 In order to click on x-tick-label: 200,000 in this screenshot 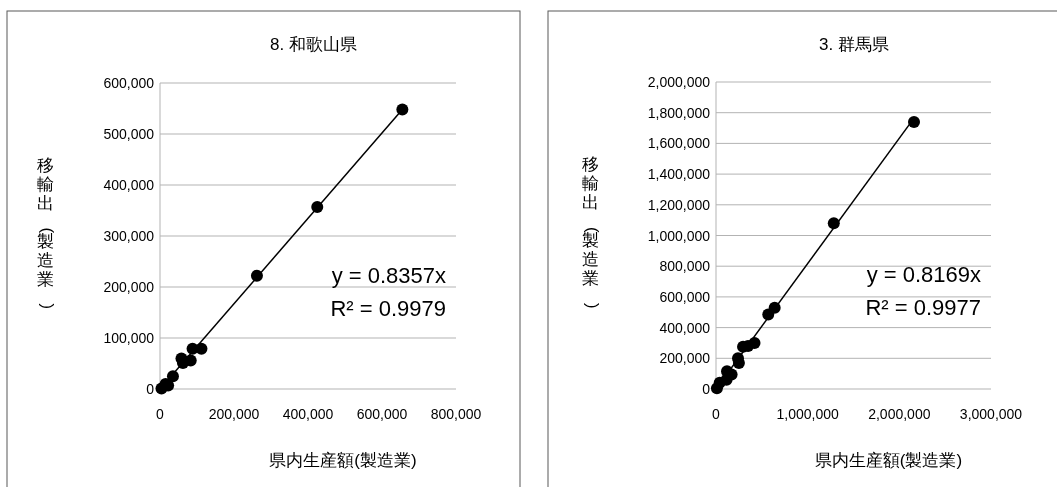, I will do `click(234, 414)`.